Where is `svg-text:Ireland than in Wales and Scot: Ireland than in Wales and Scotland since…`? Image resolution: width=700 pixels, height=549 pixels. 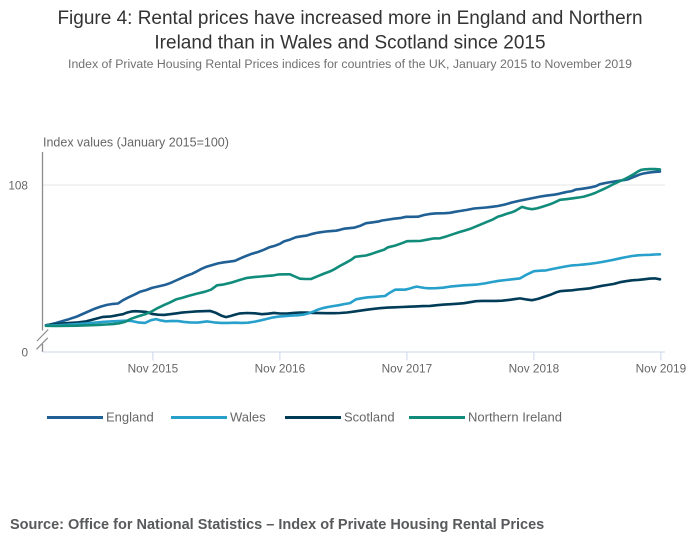 svg-text:Ireland than in Wales and Scot: Ireland than in Wales and Scotland since… is located at coordinates (349, 43).